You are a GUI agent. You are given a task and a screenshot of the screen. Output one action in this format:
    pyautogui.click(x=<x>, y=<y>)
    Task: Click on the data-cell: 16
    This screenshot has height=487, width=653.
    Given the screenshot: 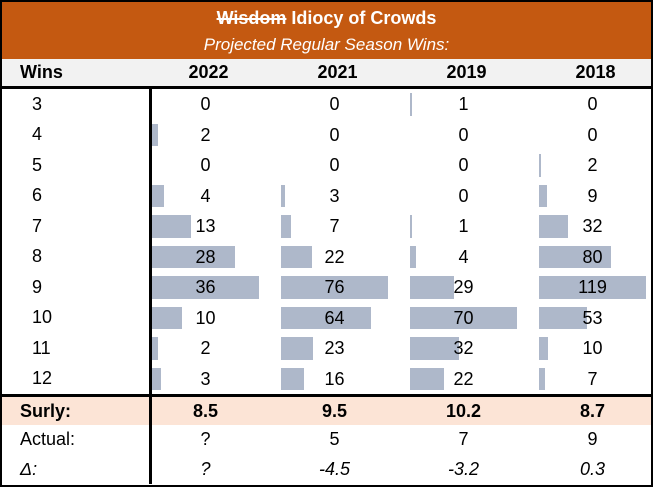 What is the action you would take?
    pyautogui.click(x=334, y=379)
    